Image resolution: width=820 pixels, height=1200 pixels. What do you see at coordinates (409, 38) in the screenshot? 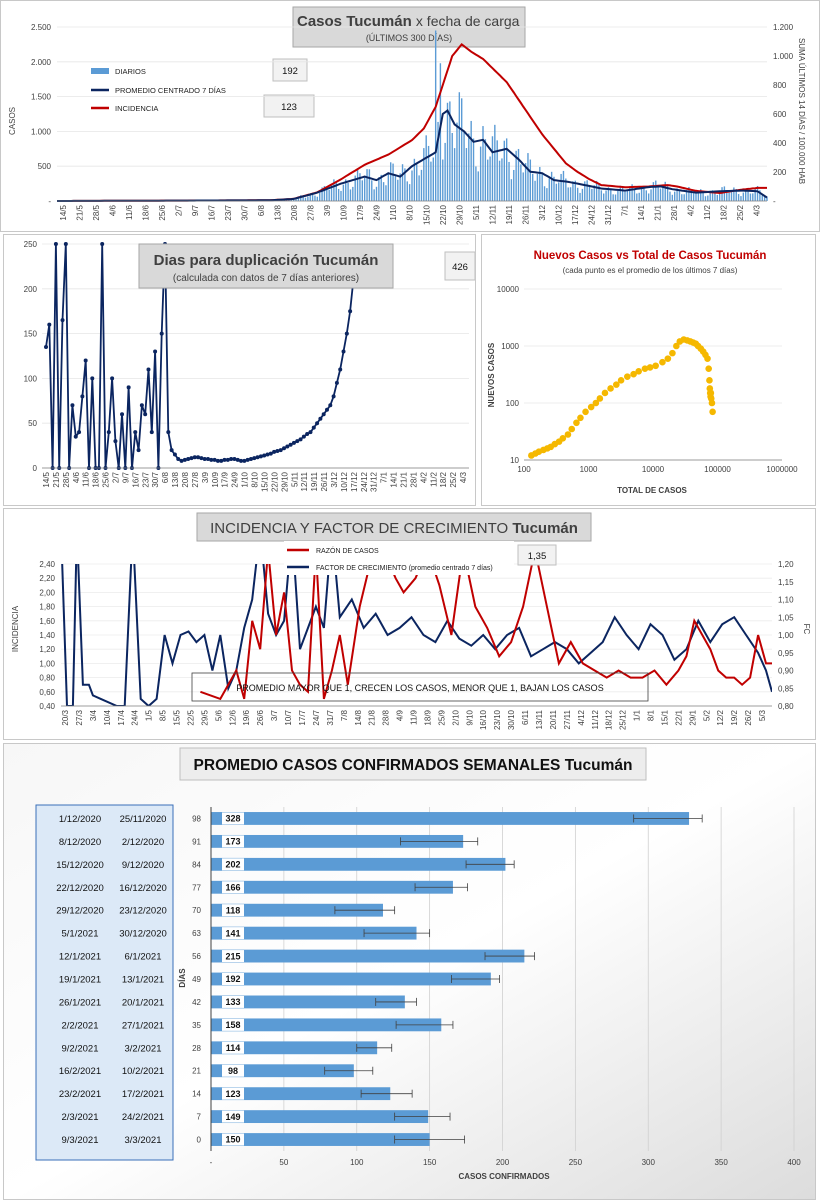
I see `chart-subtitle: (ÚLTIMOS 300 DÍAS)` at bounding box center [409, 38].